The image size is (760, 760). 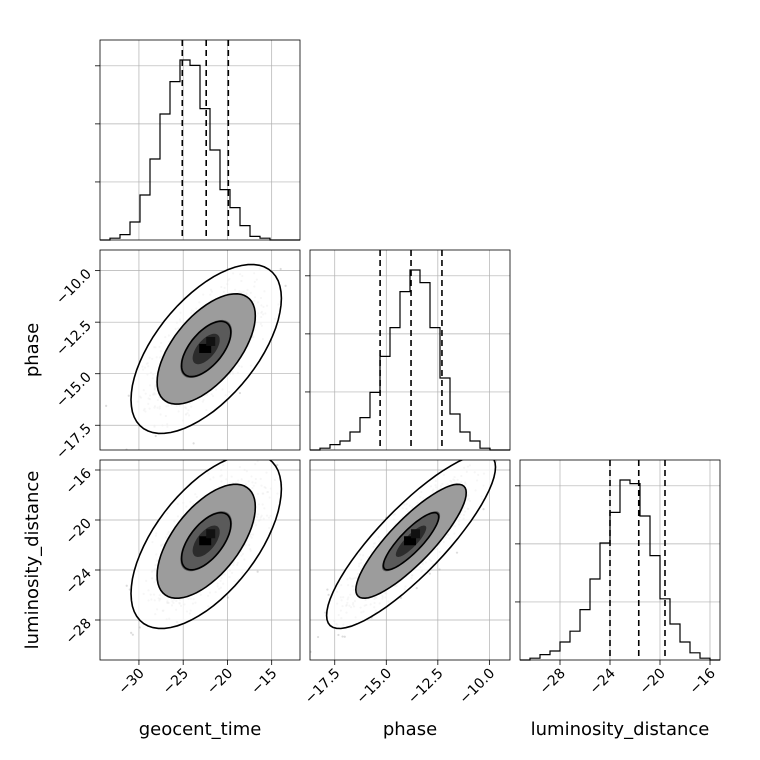 I want to click on x-tick-label: −10.0, so click(x=478, y=687).